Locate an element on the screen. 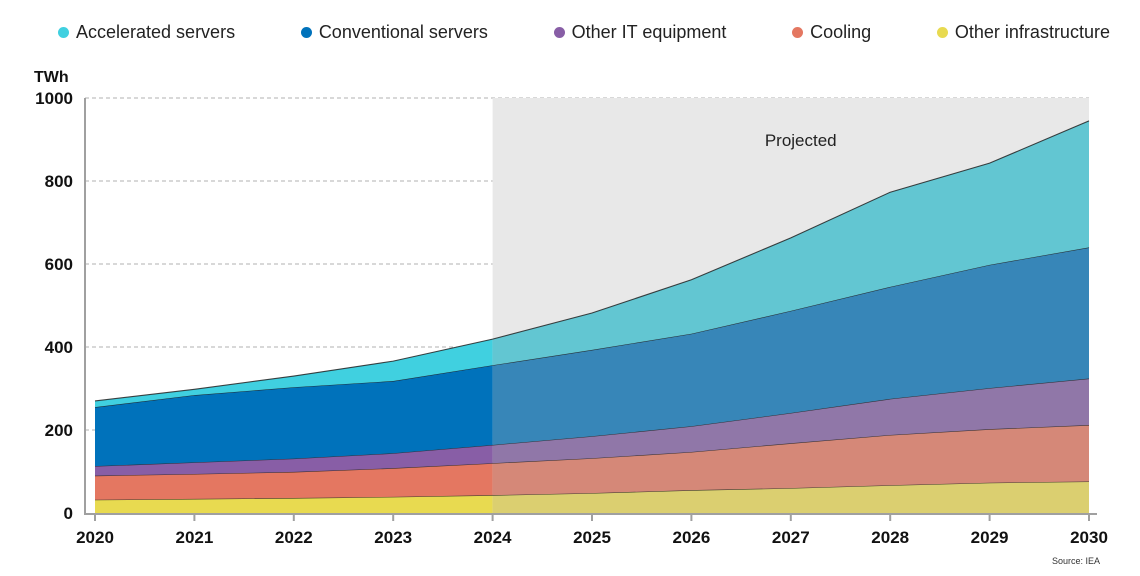 The image size is (1140, 576). legend-item: Conventional servers is located at coordinates (394, 32).